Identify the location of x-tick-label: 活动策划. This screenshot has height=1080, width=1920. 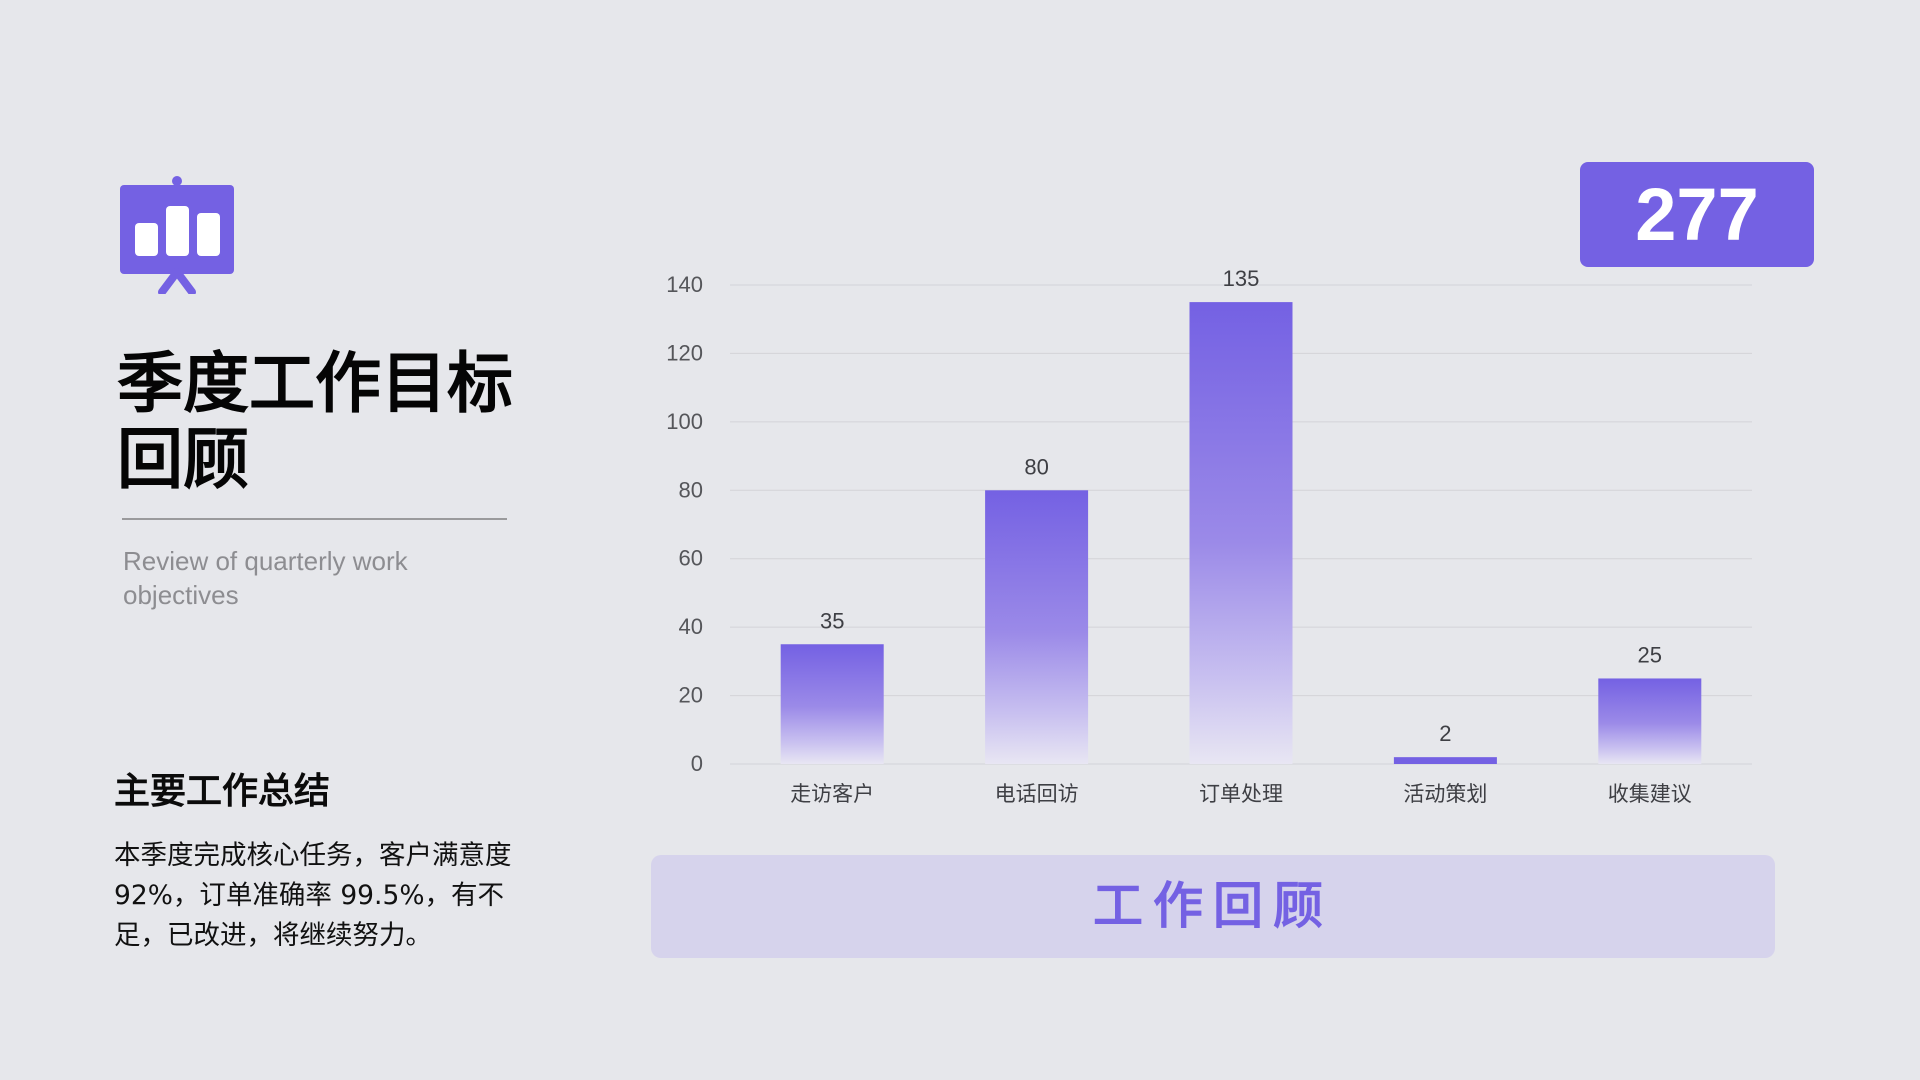
(1445, 794).